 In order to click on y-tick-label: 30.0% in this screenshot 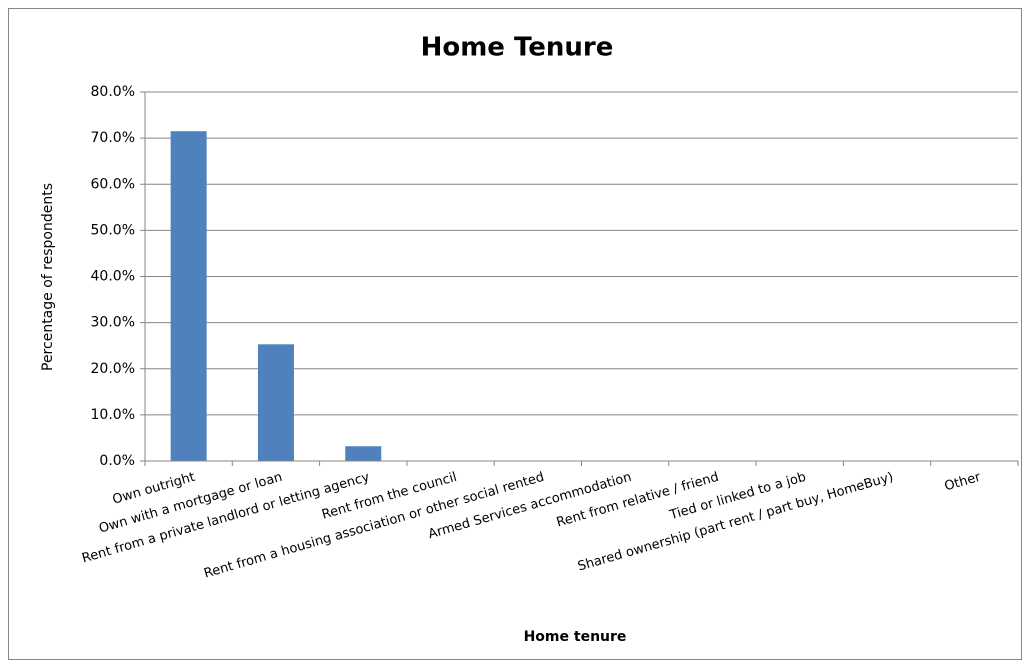, I will do `click(113, 323)`.